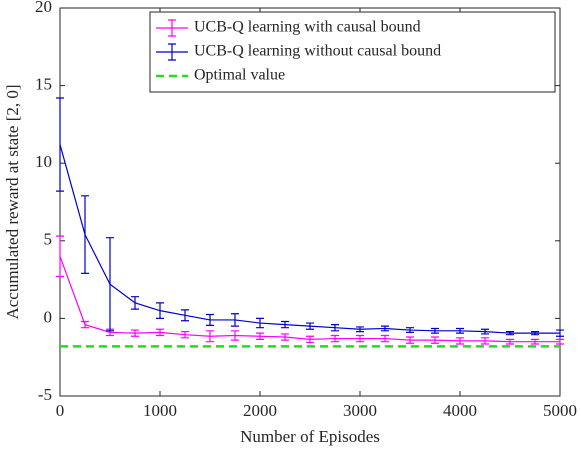 Image resolution: width=581 pixels, height=451 pixels. Describe the element at coordinates (43, 8) in the screenshot. I see `y-tick-label: 20` at that location.